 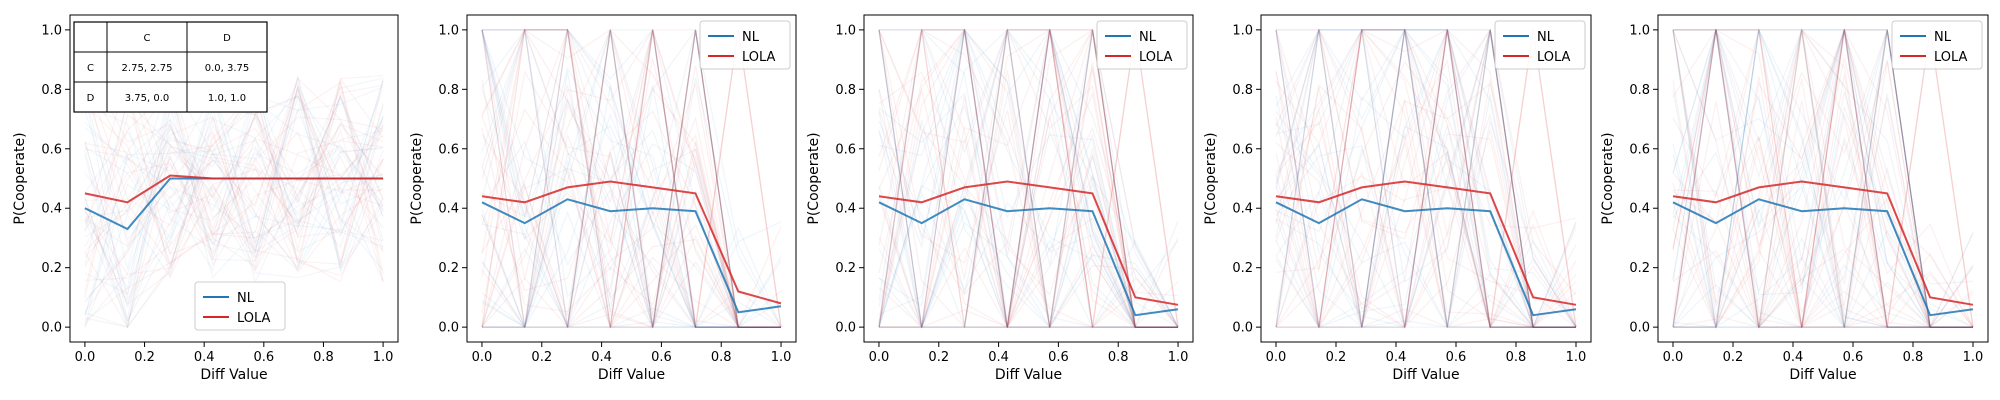 What do you see at coordinates (1178, 357) in the screenshot?
I see `x-tick-label: 1.0` at bounding box center [1178, 357].